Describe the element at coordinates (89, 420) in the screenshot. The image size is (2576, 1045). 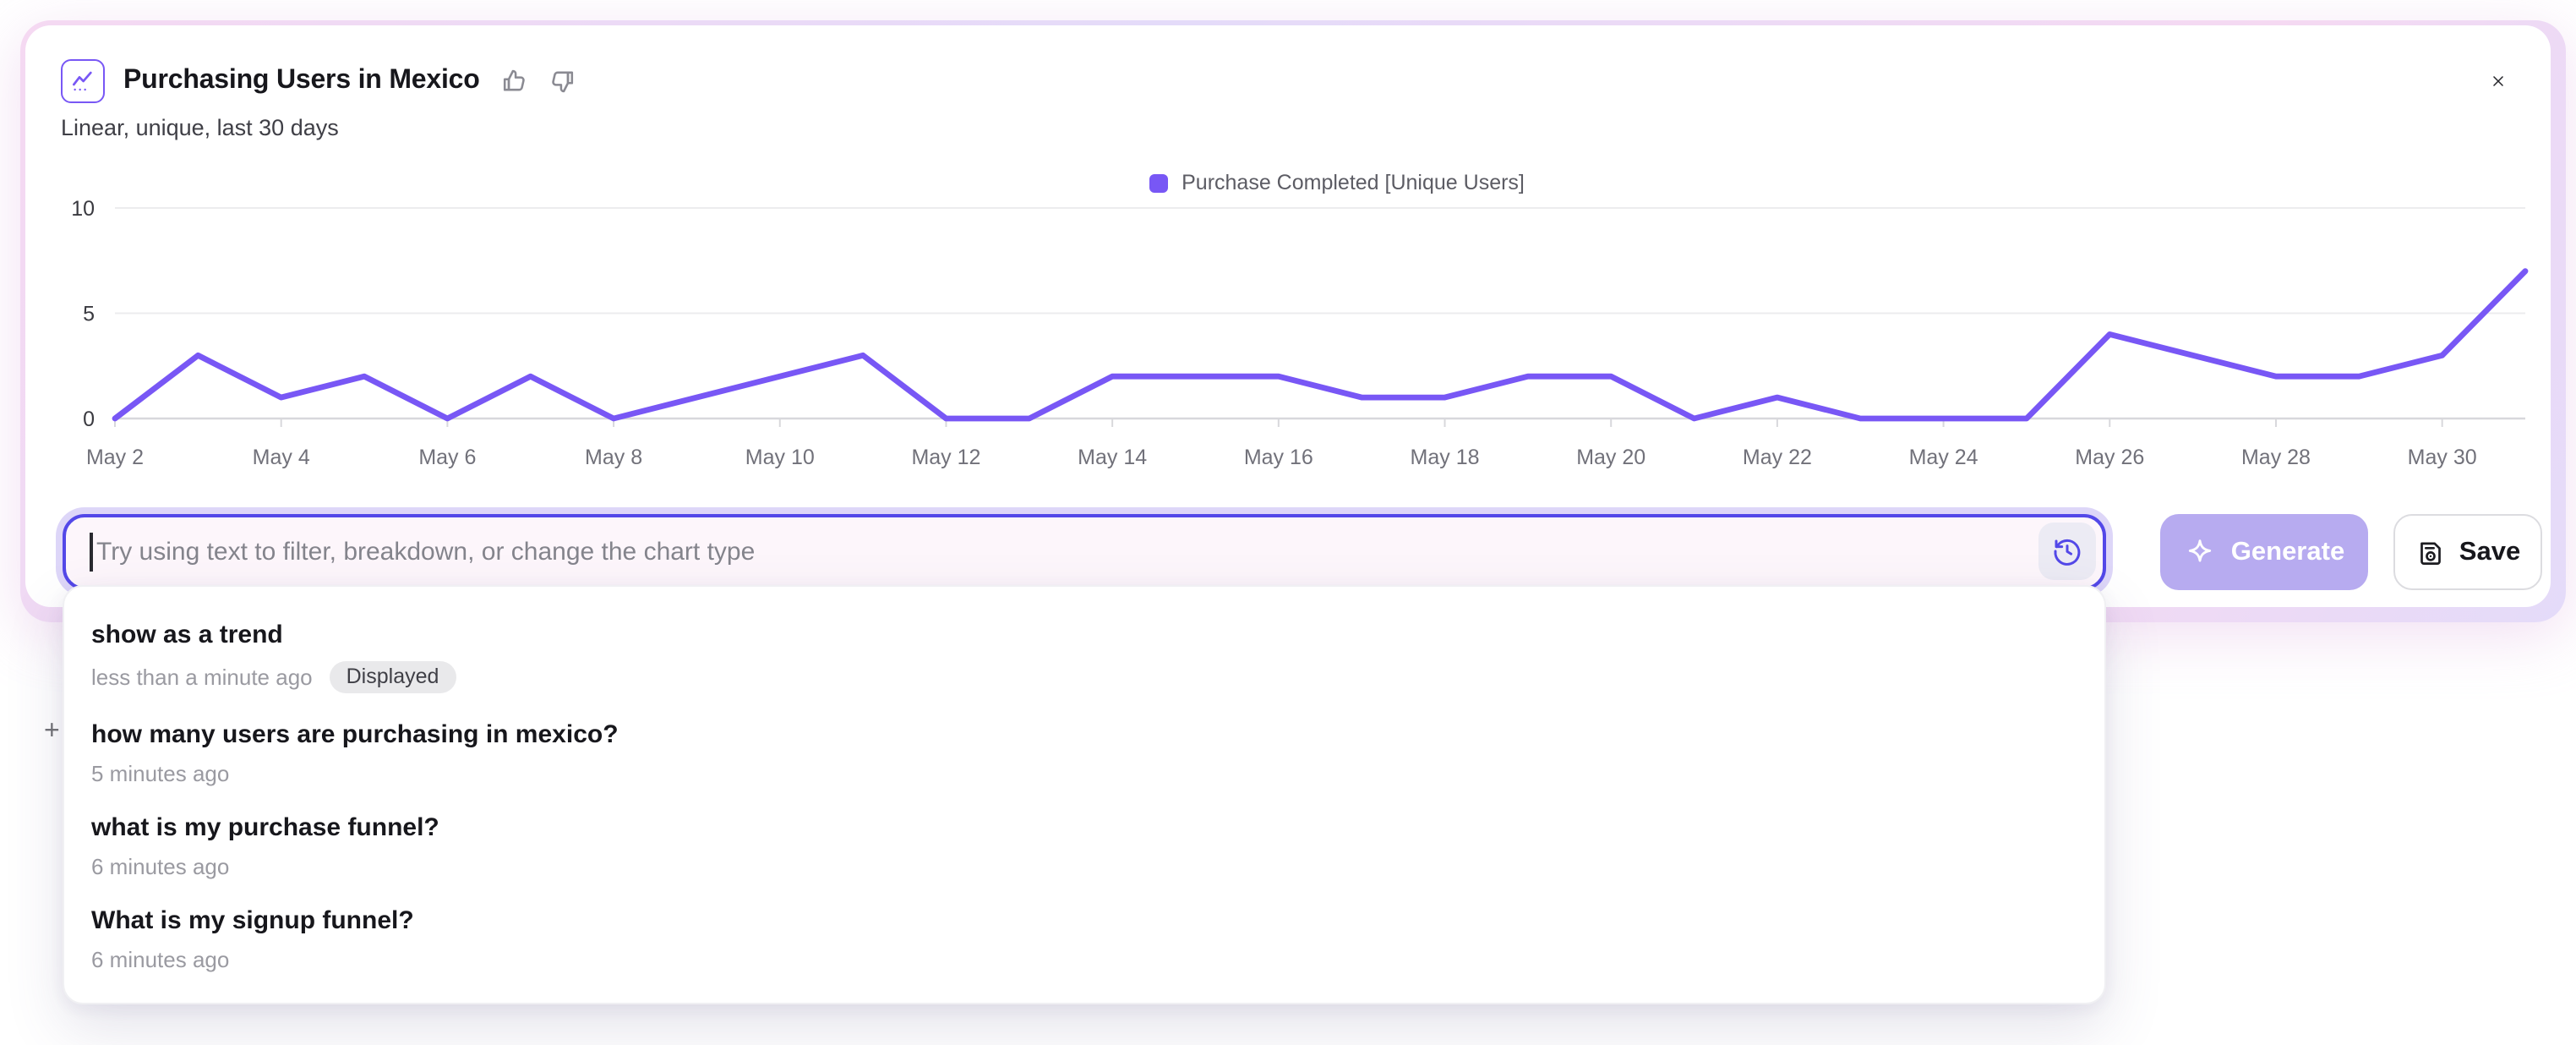
I see `y-tick-label: 0` at that location.